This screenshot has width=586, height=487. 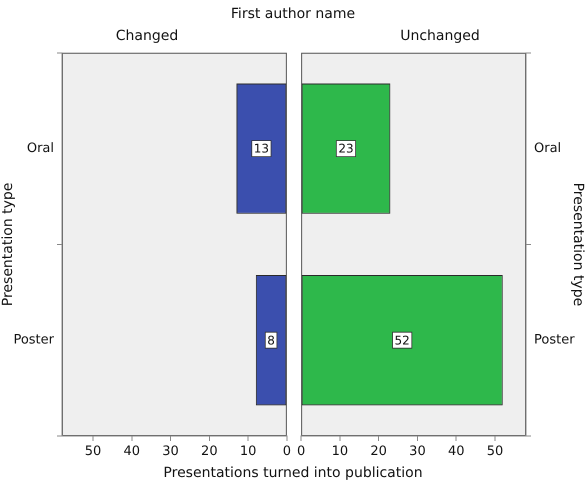 I want to click on chart-title: Changed, so click(x=147, y=36).